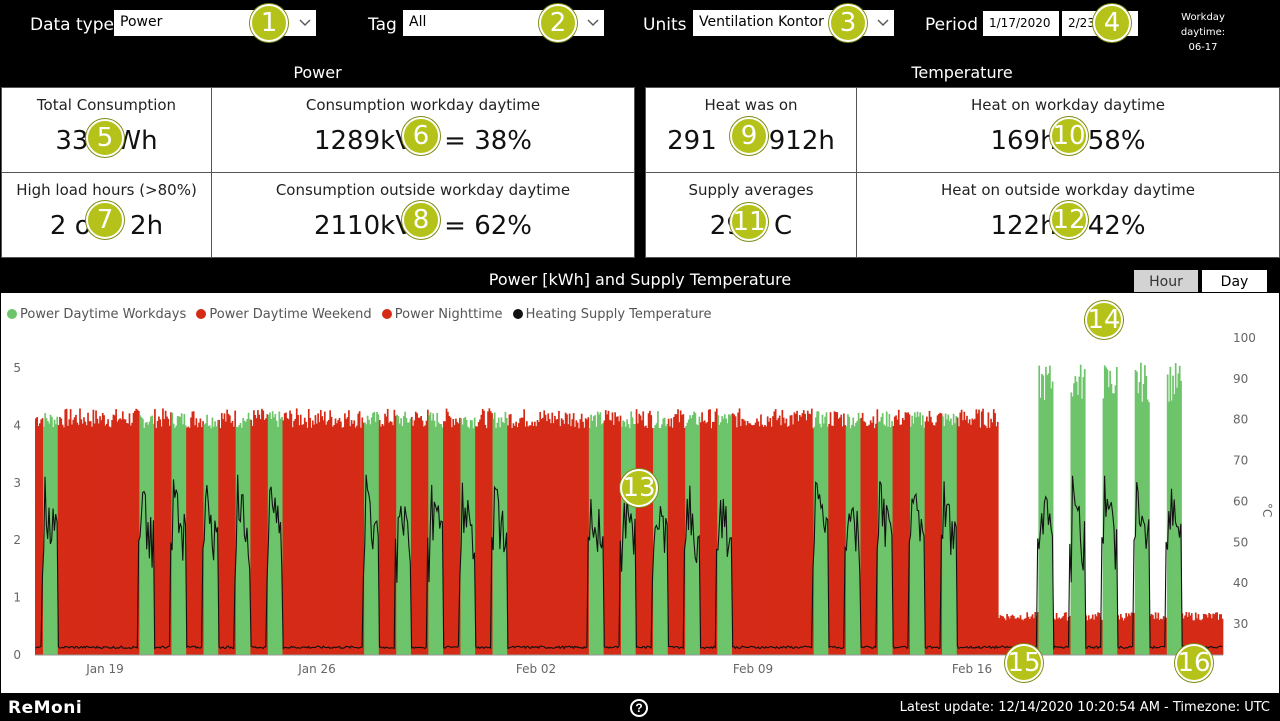 The width and height of the screenshot is (1280, 721). I want to click on period-start-input: 1/17/2020, so click(1021, 23).